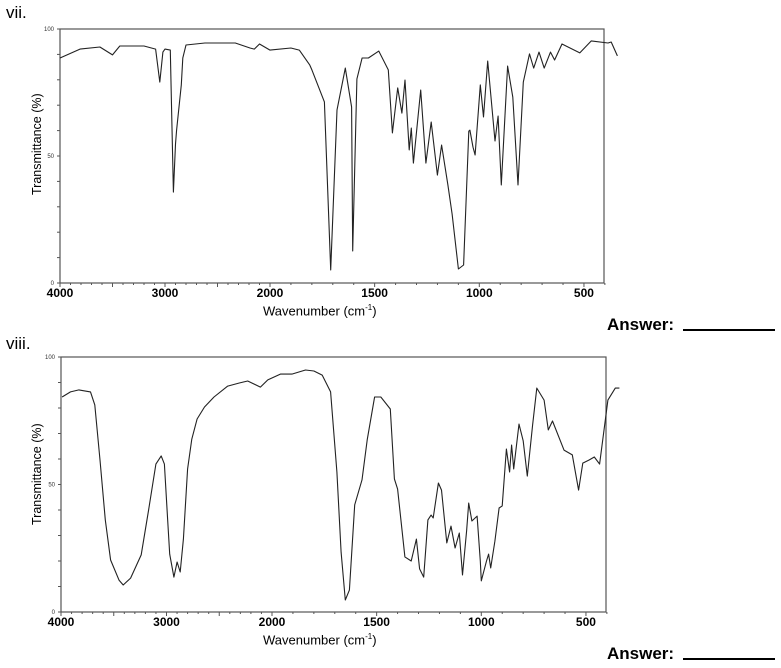 Image resolution: width=781 pixels, height=668 pixels. What do you see at coordinates (37, 474) in the screenshot?
I see `y-axis-label-viii: Transmittance (%)` at bounding box center [37, 474].